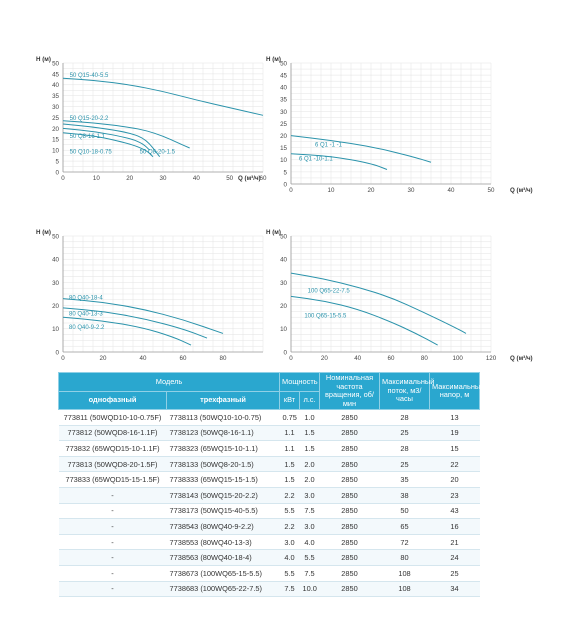 The width and height of the screenshot is (586, 630). What do you see at coordinates (454, 433) in the screenshot?
I see `max-head-cell: 19` at bounding box center [454, 433].